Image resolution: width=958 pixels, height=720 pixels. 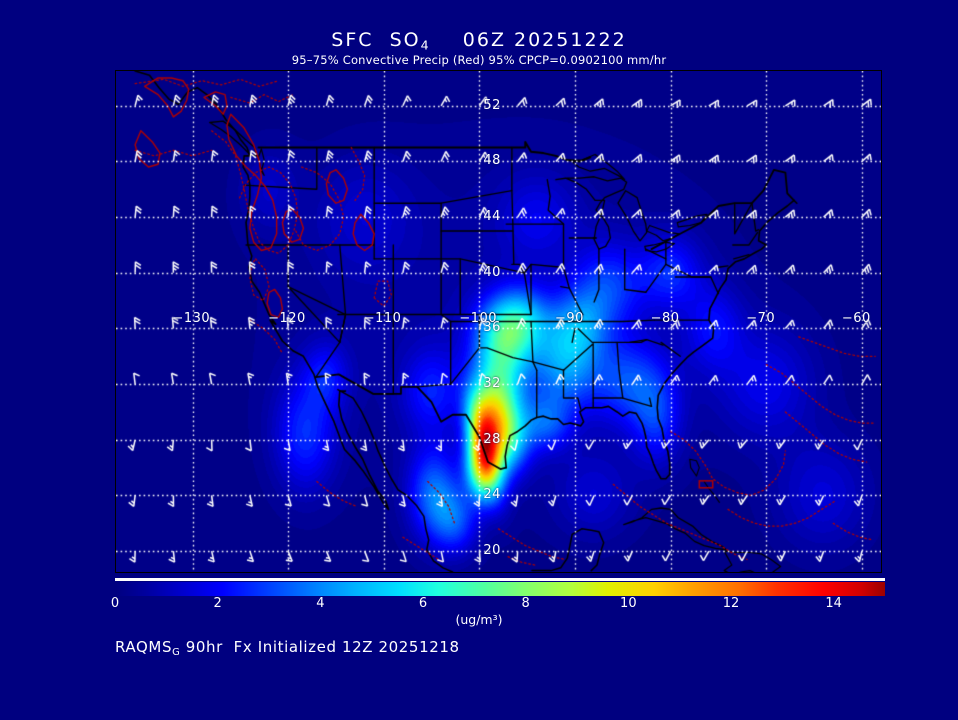 I want to click on lon-tick-60: −60, so click(x=856, y=319).